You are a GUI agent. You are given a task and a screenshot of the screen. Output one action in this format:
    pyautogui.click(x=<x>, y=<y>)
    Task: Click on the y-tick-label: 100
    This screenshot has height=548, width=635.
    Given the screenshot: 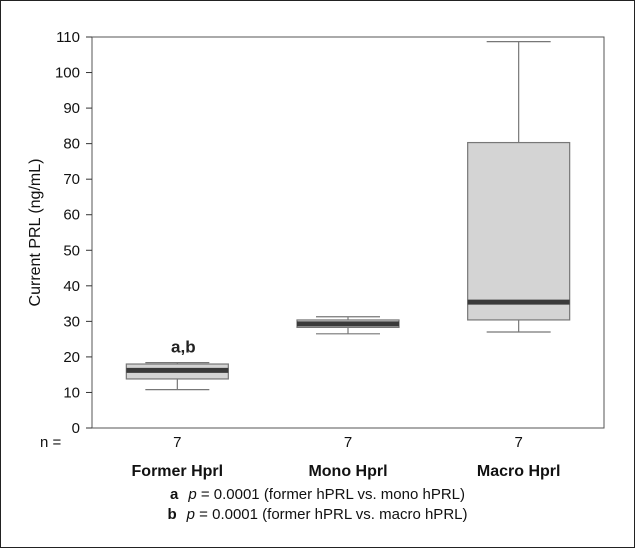 What is the action you would take?
    pyautogui.click(x=67, y=73)
    